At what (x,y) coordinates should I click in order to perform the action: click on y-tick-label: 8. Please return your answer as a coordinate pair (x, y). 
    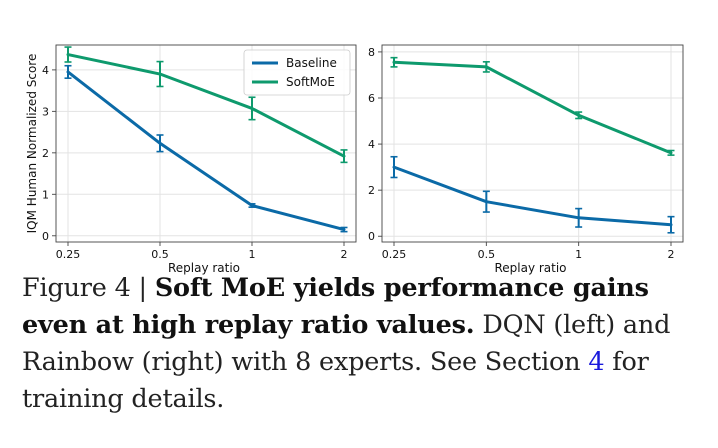
    Looking at the image, I should click on (371, 52).